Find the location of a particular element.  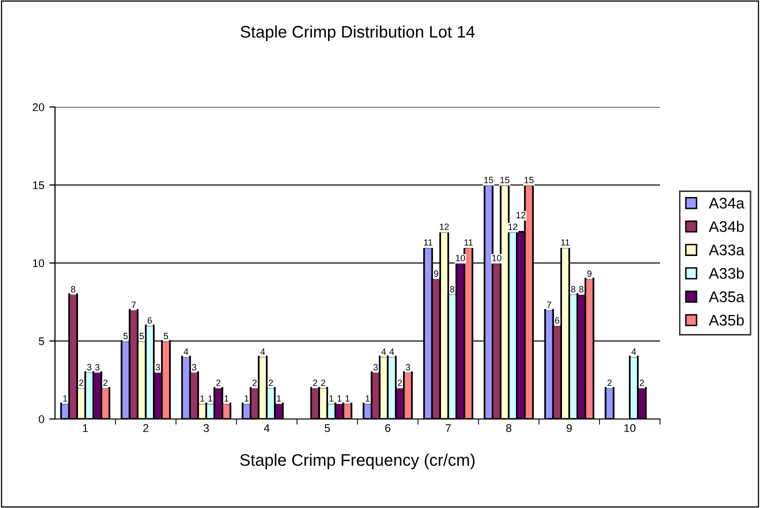

x-tick-label: 6 is located at coordinates (387, 428).